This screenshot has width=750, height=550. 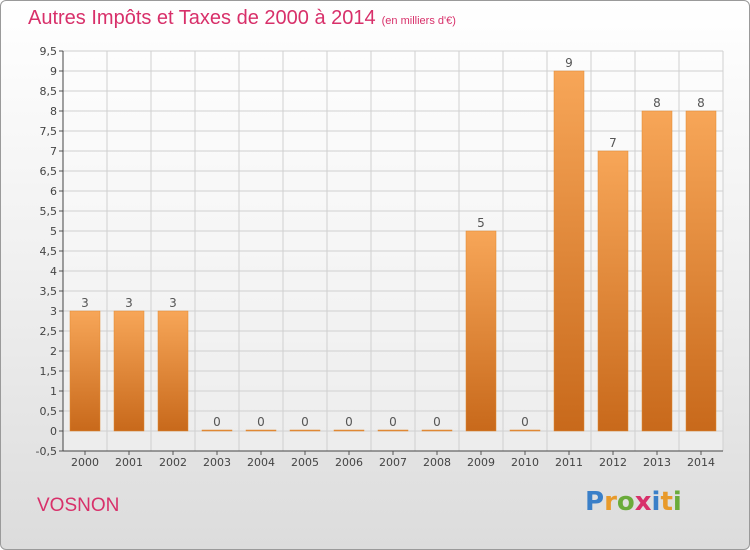 I want to click on logo-letter: r, so click(x=610, y=502).